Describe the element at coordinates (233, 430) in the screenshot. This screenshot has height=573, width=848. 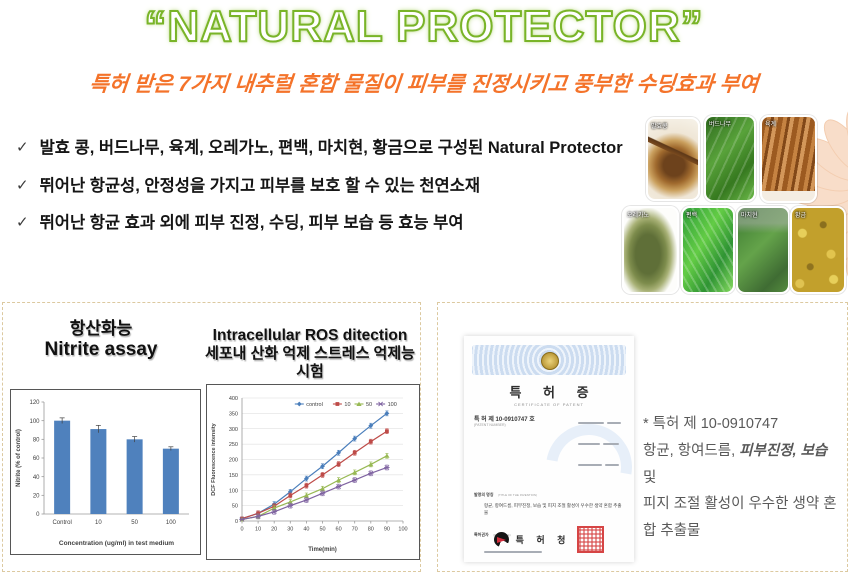
I see `svg-text: 300` at that location.